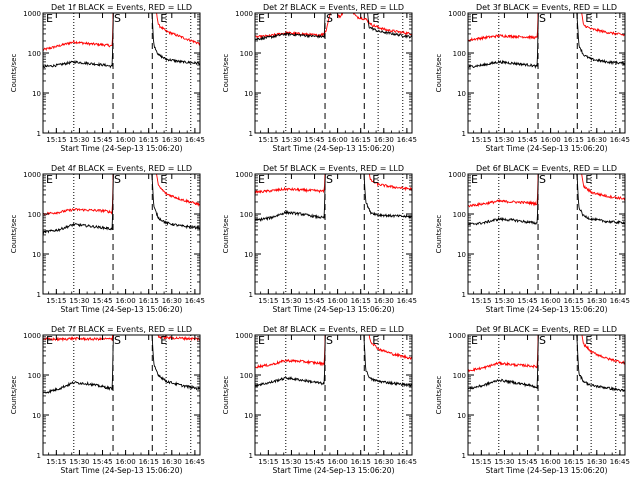  I want to click on panel-title: Det 9f BLACK = Events, RED = LLD, so click(546, 329).